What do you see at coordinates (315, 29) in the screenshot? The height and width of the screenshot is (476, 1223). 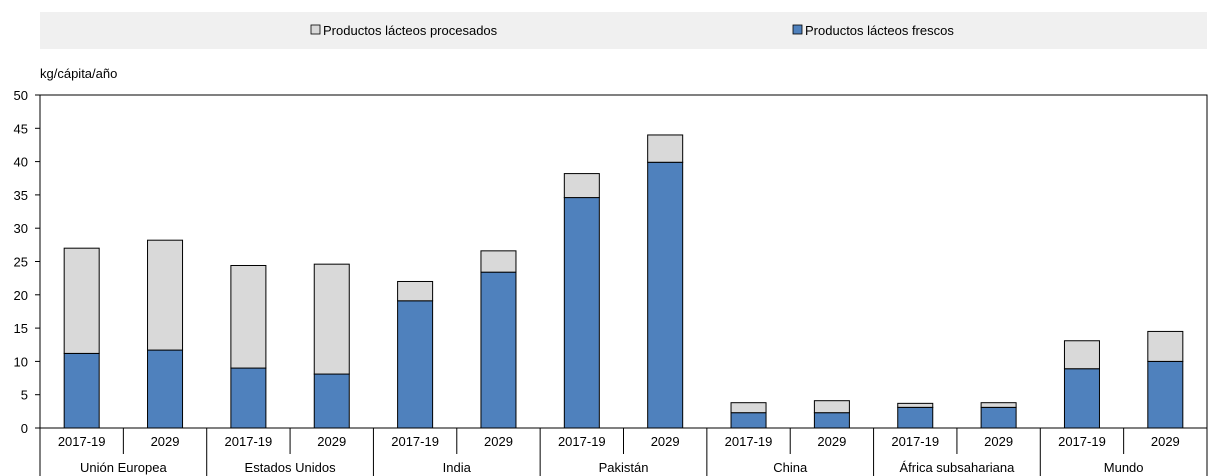 I see `legend-swatch-processed` at bounding box center [315, 29].